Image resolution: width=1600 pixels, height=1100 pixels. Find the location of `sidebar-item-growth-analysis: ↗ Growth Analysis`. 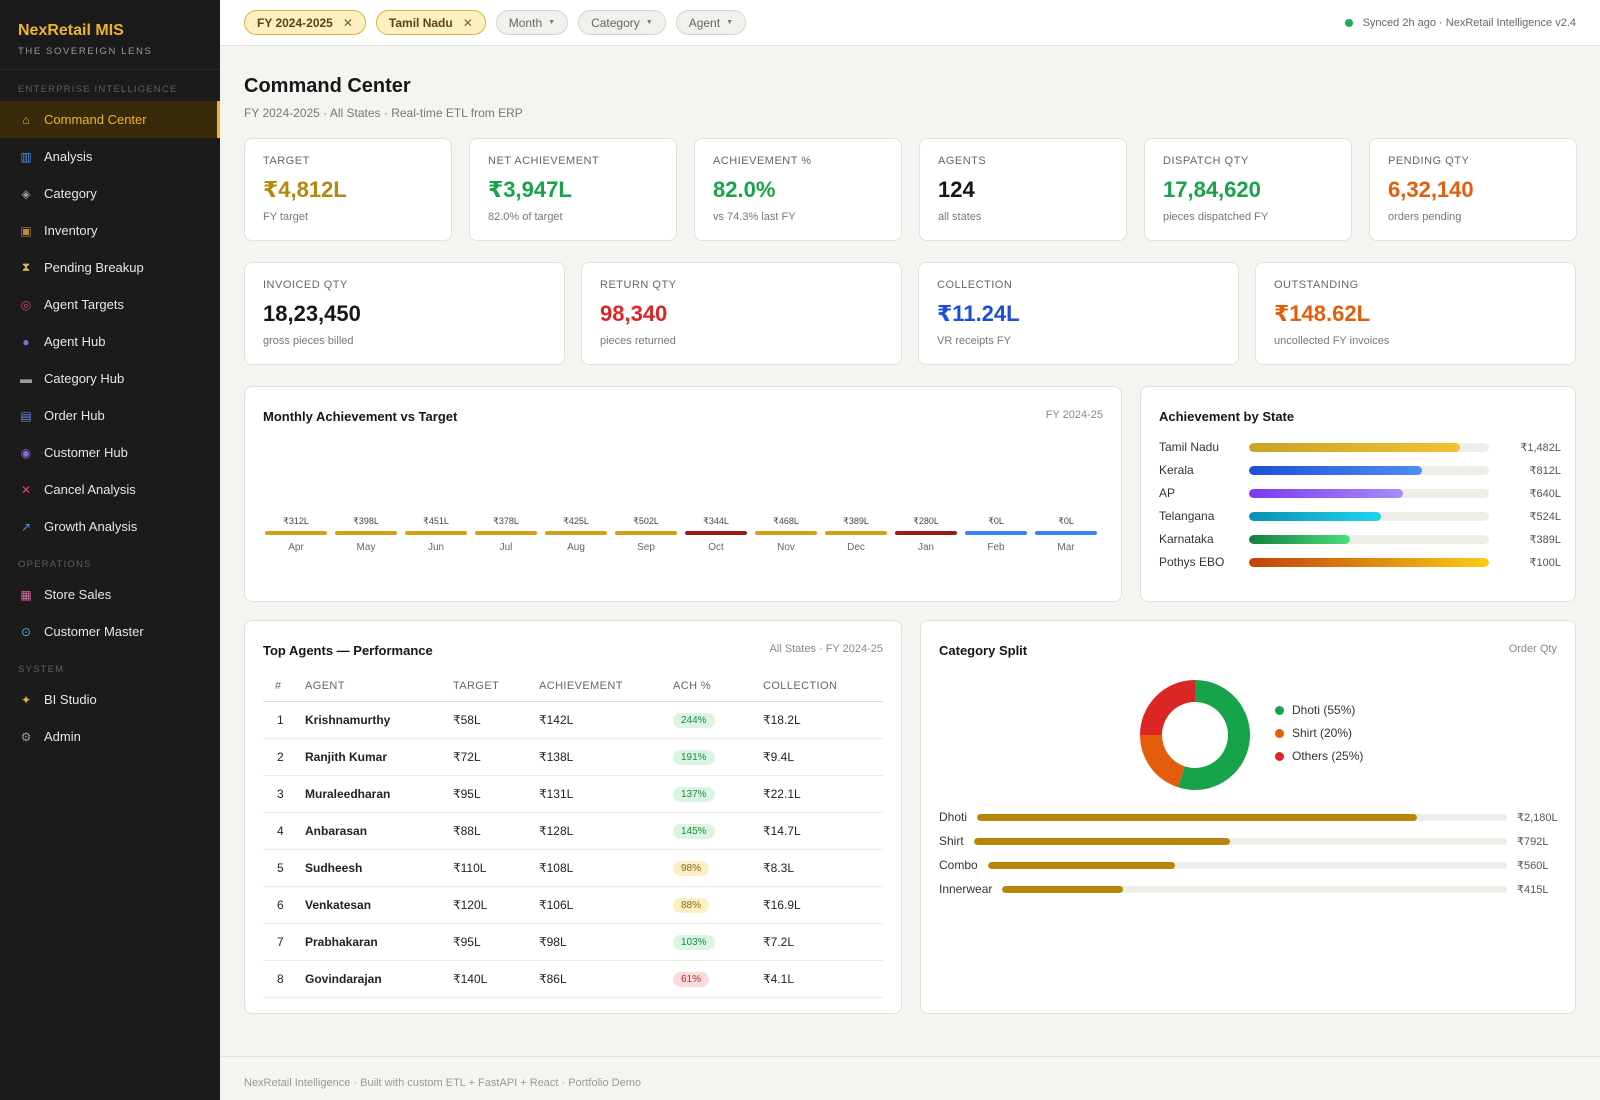

sidebar-item-growth-analysis: ↗ Growth Analysis is located at coordinates (110, 526).